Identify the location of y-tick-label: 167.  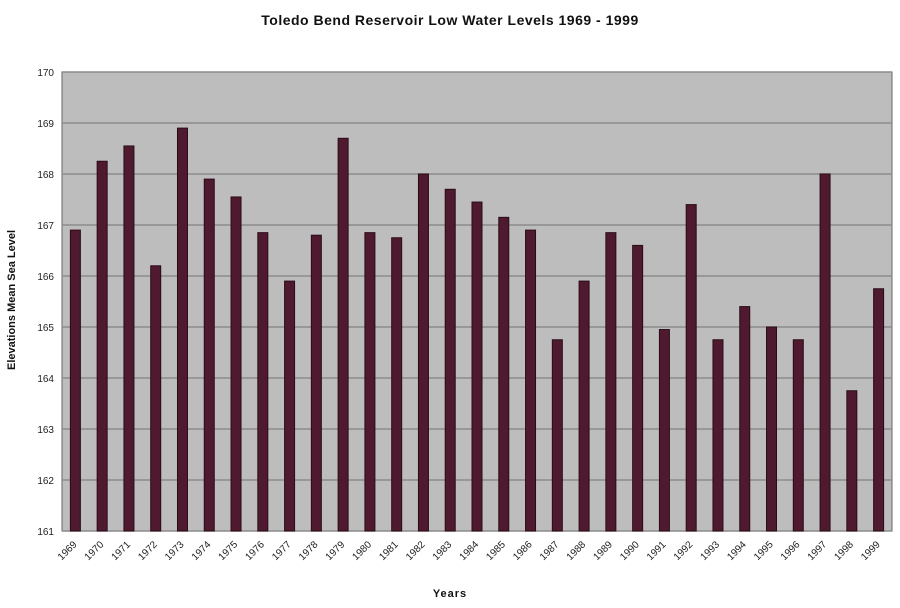
(45, 226).